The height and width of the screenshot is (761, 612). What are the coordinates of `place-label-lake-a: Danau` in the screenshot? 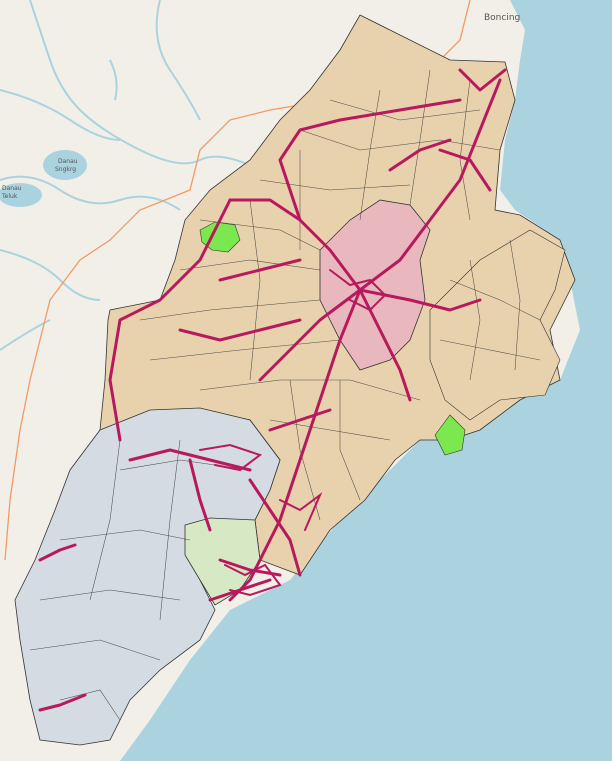 It's located at (68, 161).